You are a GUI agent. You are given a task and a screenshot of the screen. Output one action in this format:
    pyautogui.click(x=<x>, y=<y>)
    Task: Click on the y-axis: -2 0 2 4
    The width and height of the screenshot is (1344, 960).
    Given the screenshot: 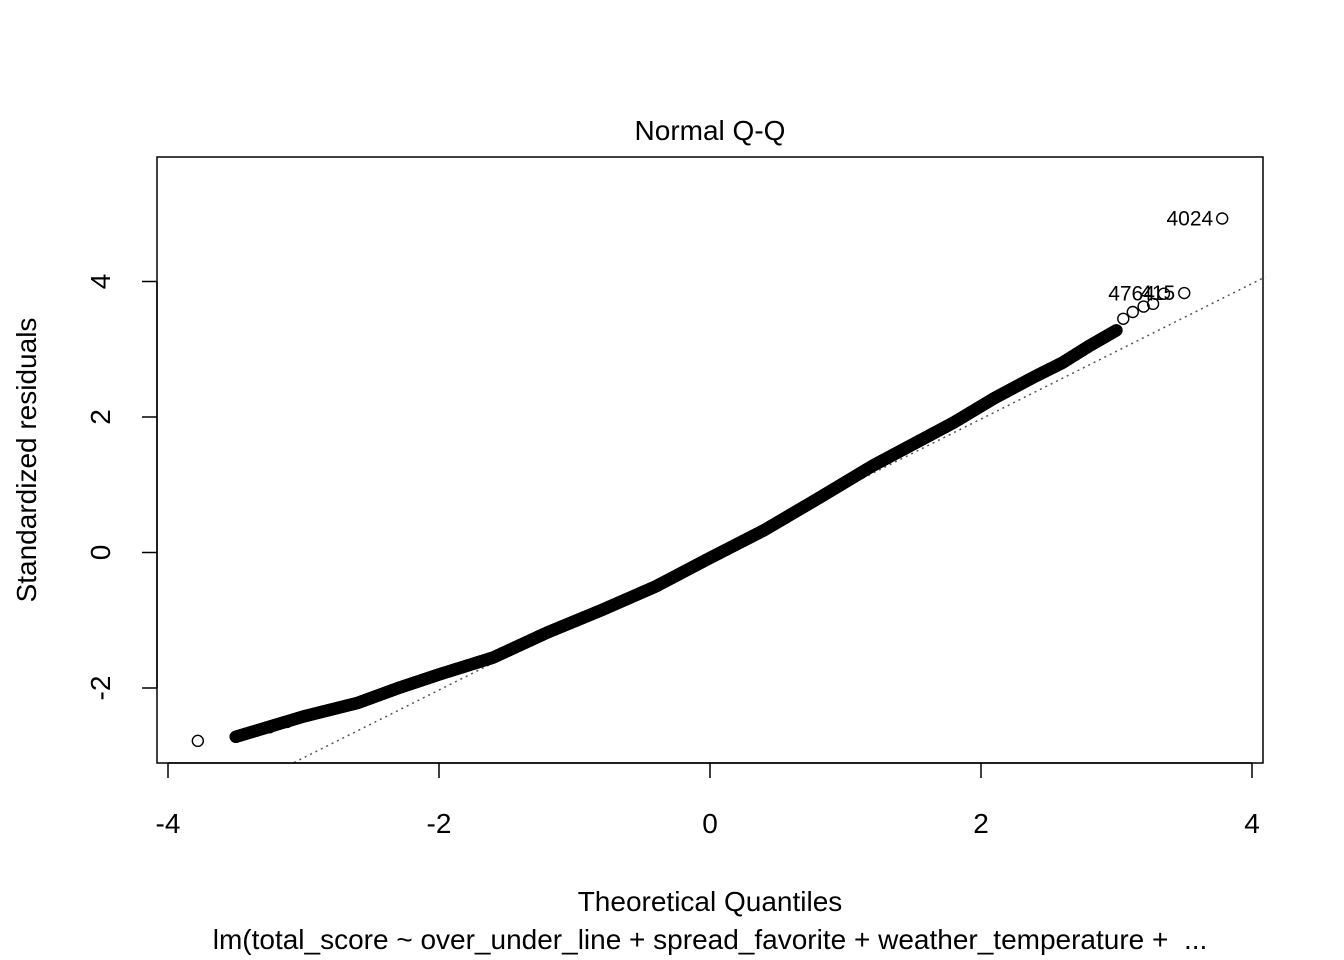 What is the action you would take?
    pyautogui.click(x=121, y=487)
    